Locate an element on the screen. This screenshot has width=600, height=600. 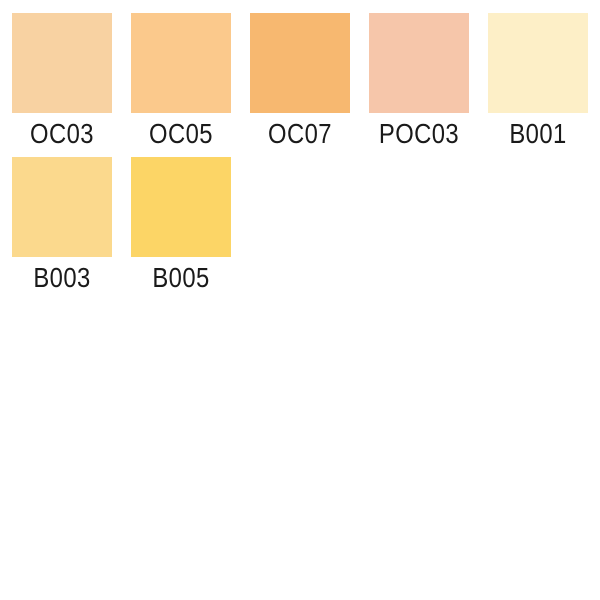
color-swatch-oc03 is located at coordinates (62, 63).